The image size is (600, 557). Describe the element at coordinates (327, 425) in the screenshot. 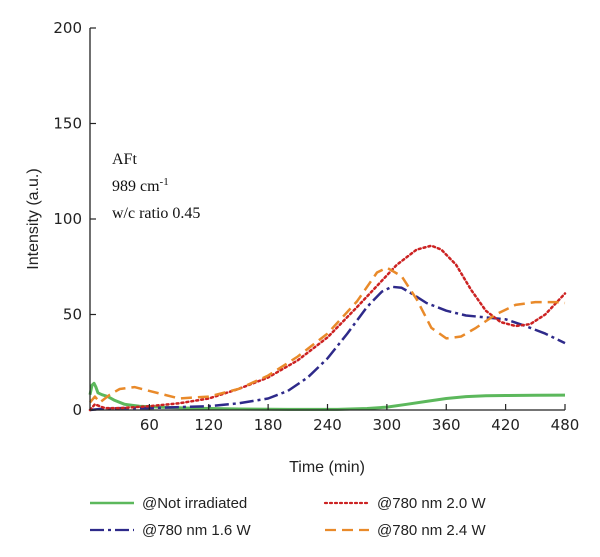

I see `x-tick-label-240: 240` at that location.